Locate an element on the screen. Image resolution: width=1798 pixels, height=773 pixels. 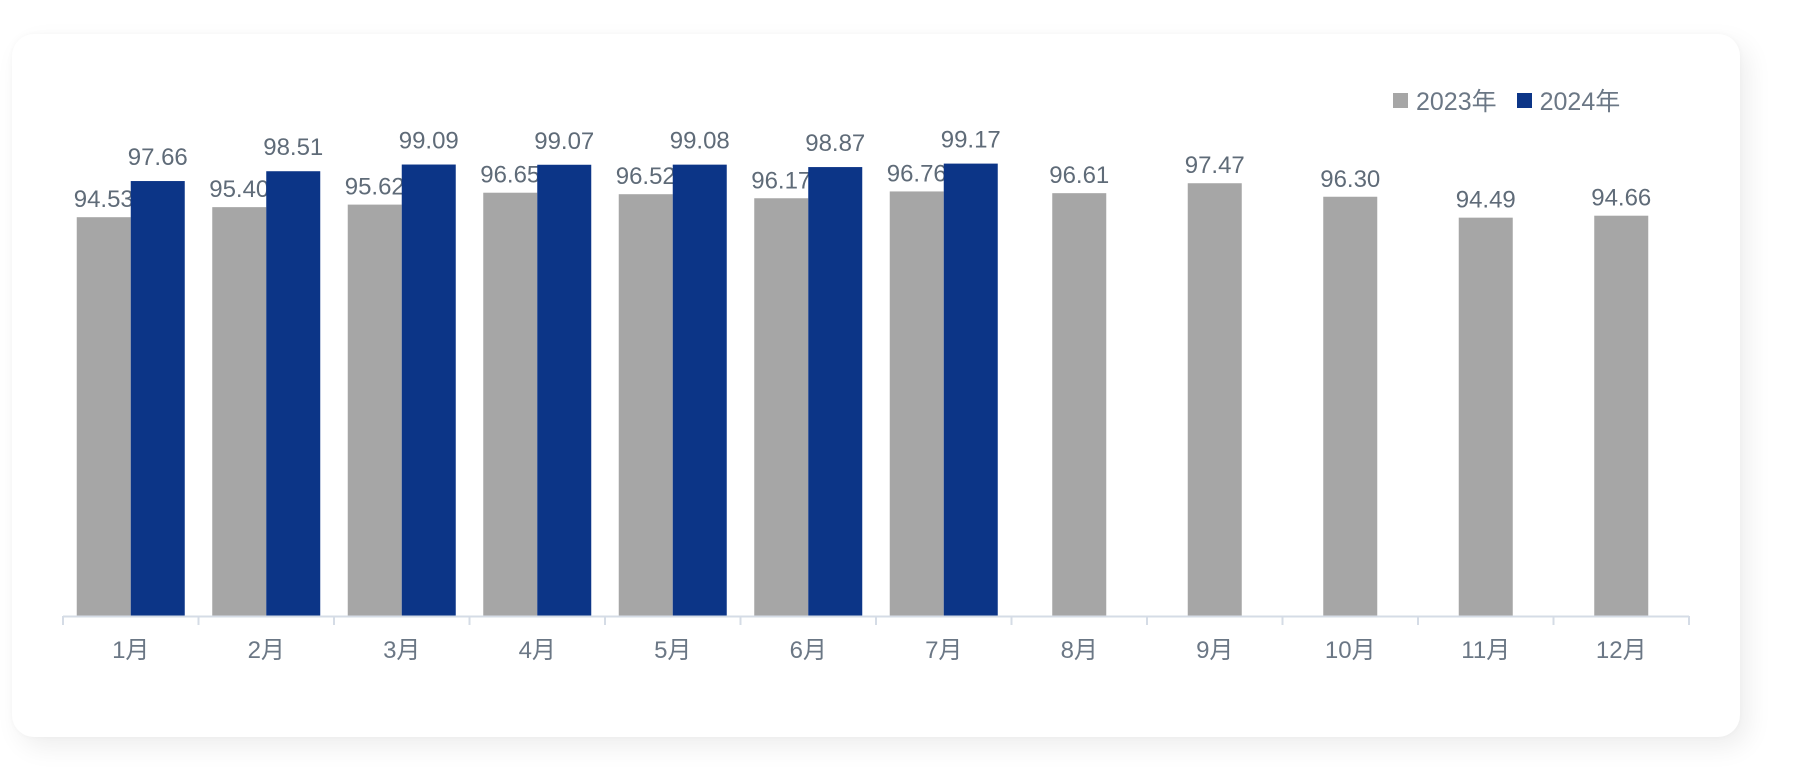
data-label-2024-1: 97.66 is located at coordinates (158, 157).